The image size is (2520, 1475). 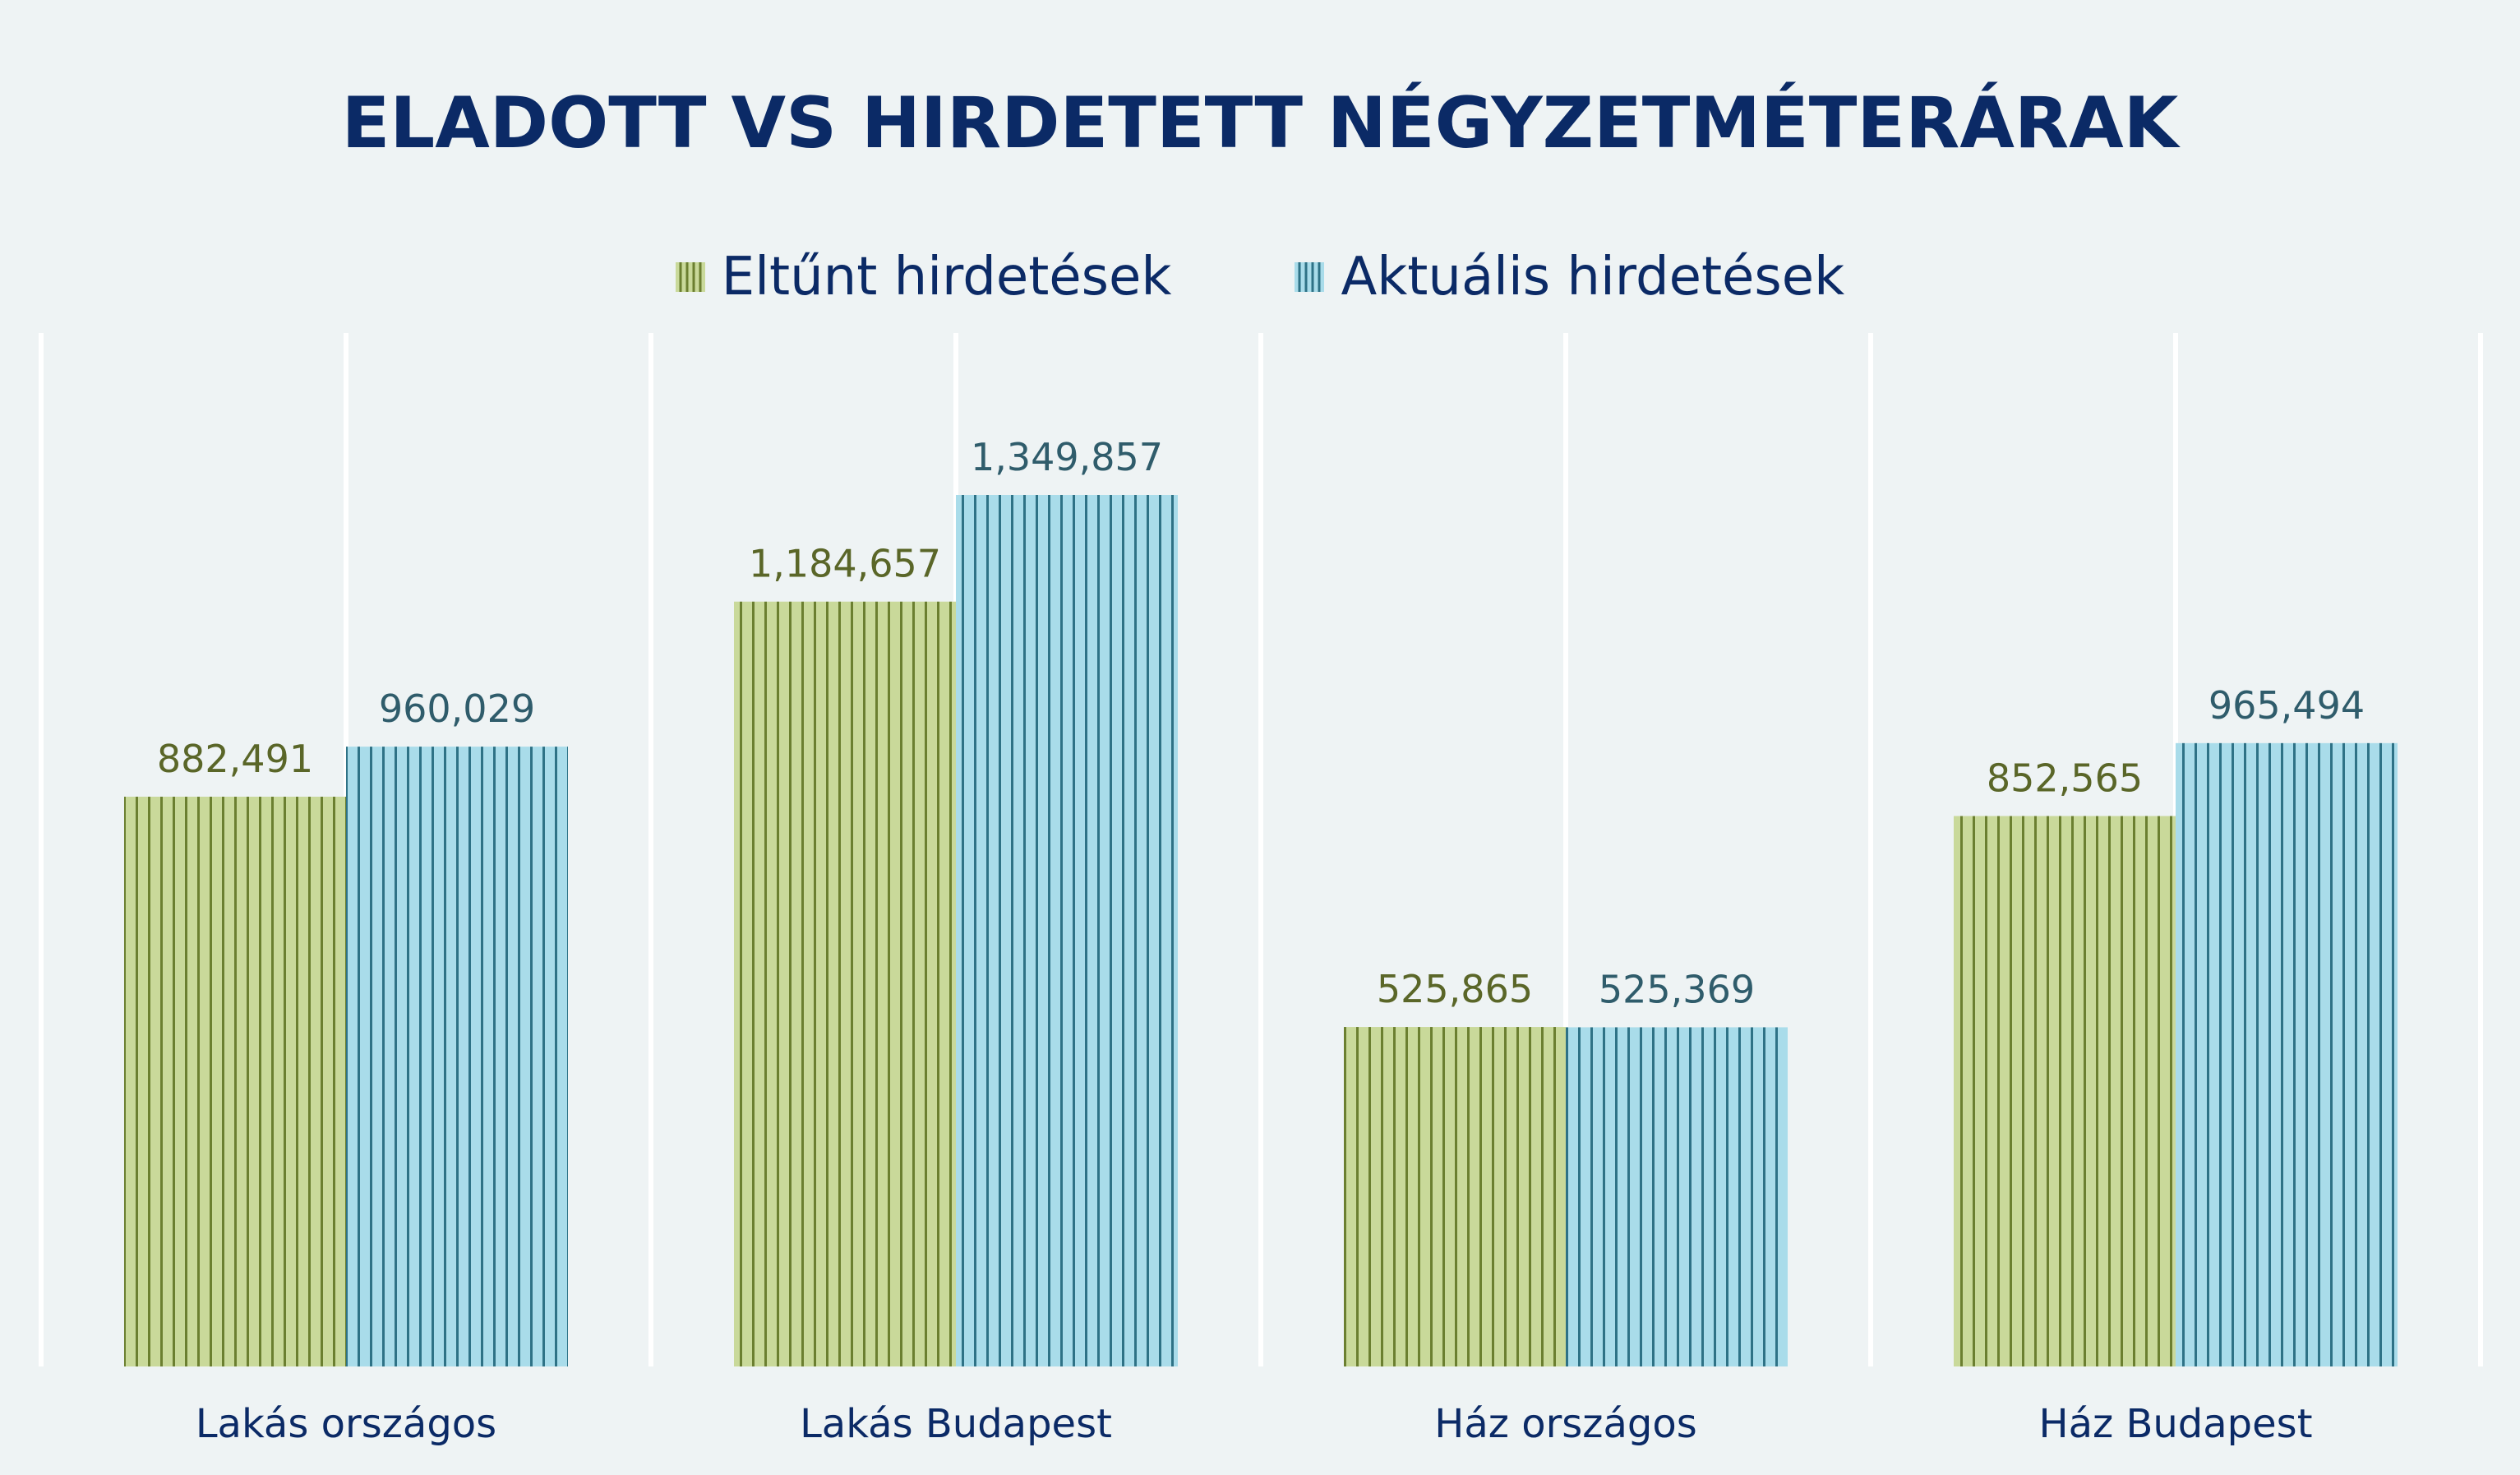 I want to click on legend-item-aktualis: Aktuális hirdetések, so click(x=1569, y=277).